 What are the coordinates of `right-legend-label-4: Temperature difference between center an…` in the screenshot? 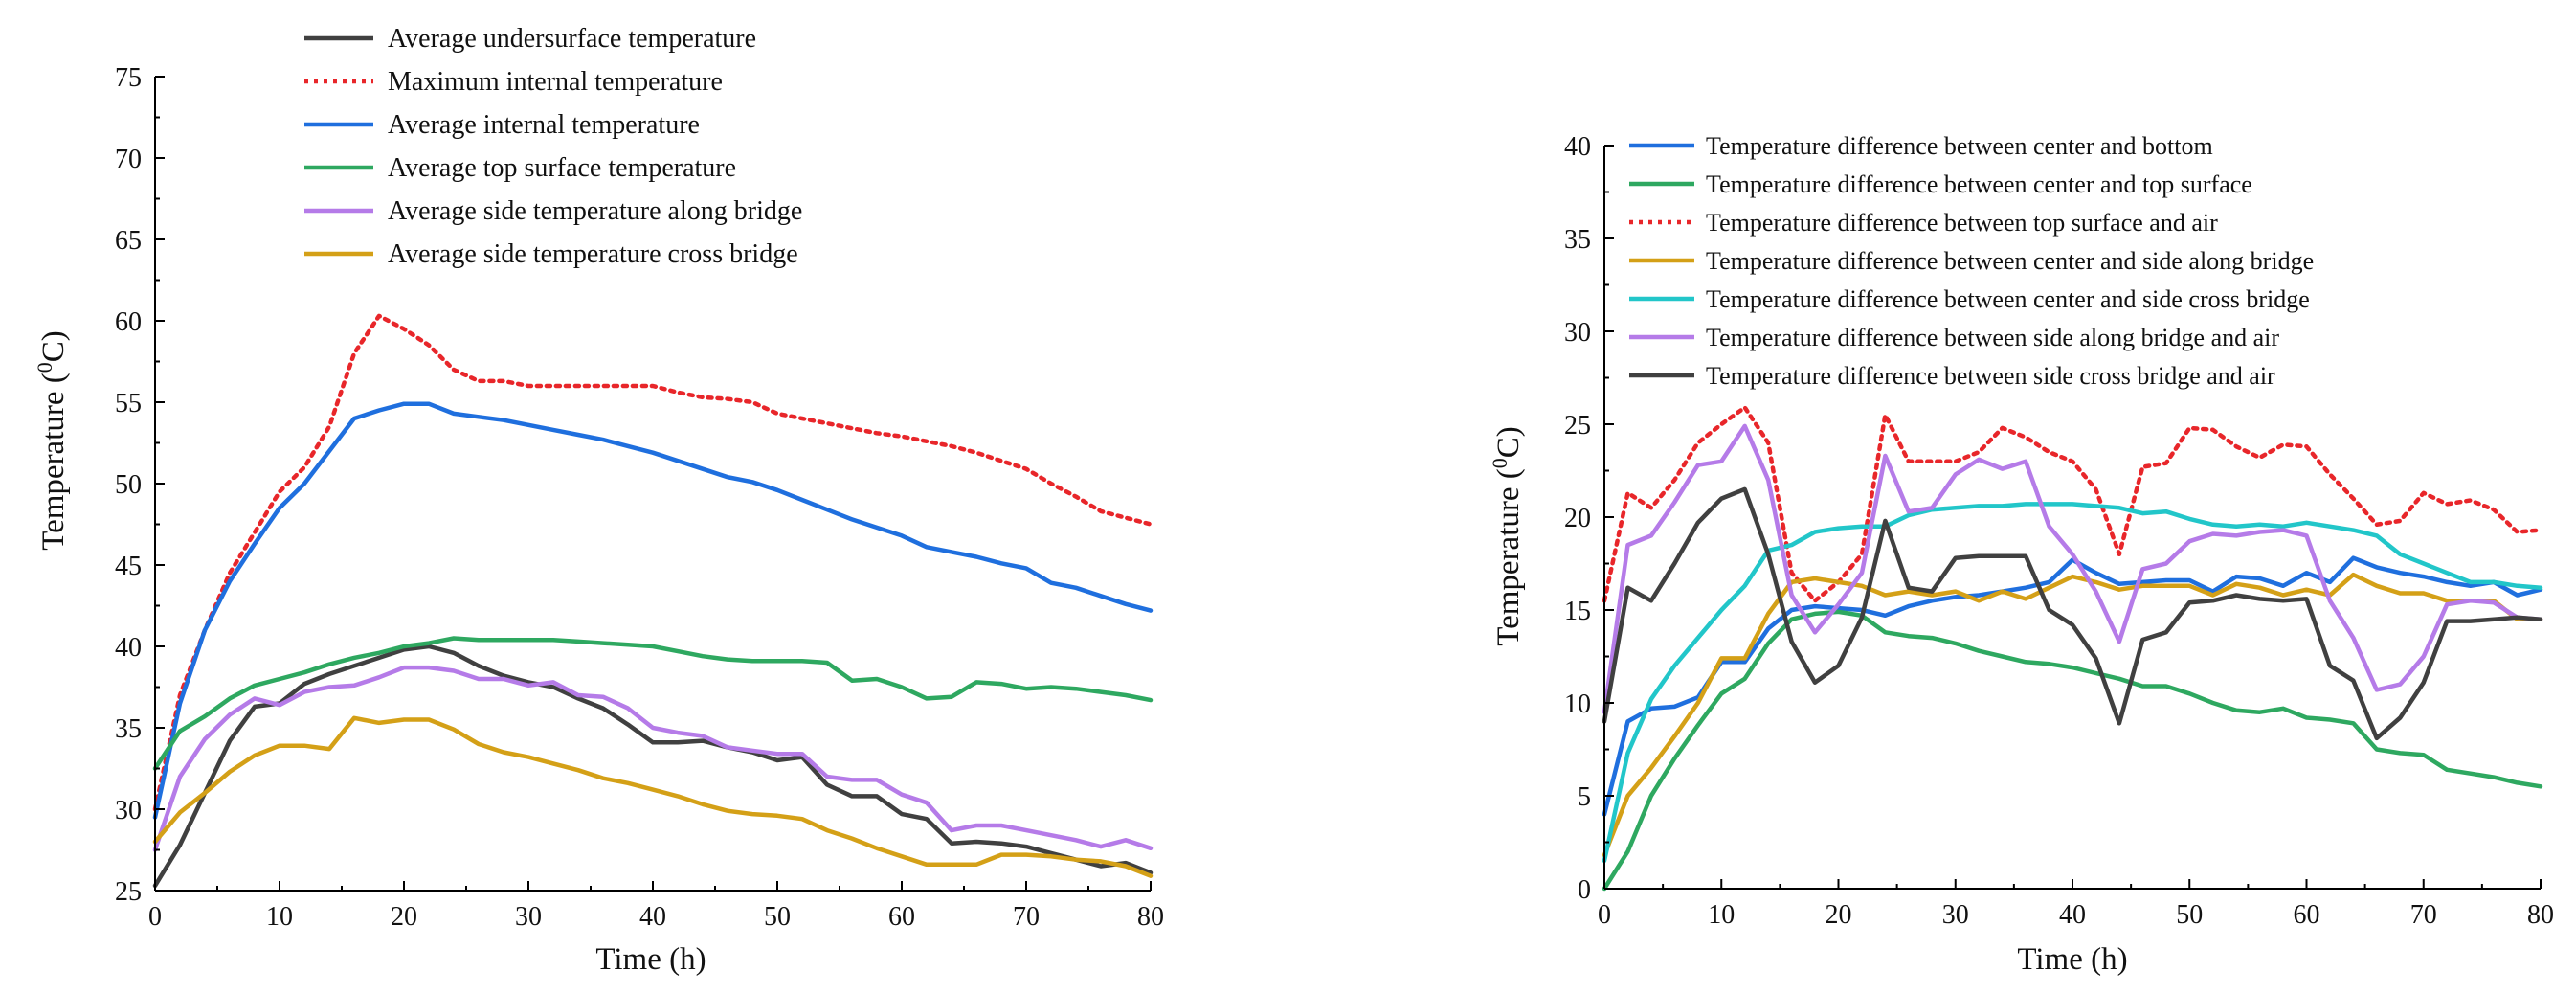 It's located at (2008, 299).